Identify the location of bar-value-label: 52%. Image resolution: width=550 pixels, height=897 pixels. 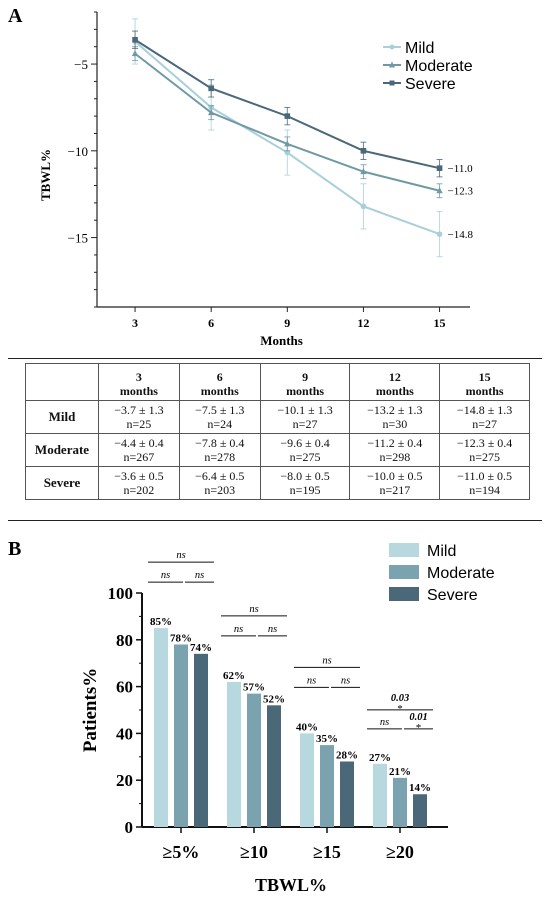
(274, 699).